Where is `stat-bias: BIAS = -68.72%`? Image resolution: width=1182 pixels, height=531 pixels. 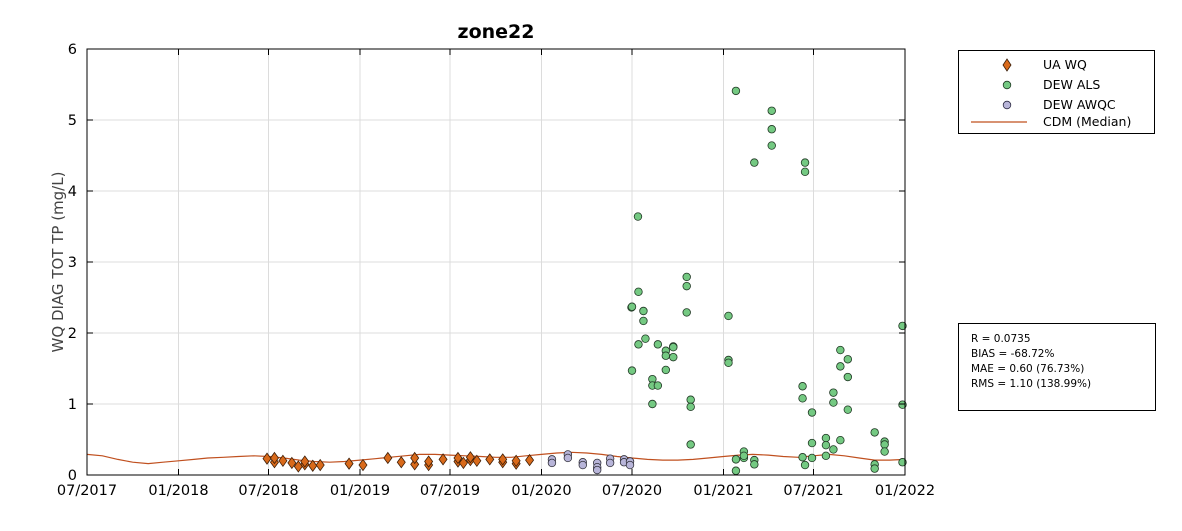
stat-bias: BIAS = -68.72% is located at coordinates (1013, 354).